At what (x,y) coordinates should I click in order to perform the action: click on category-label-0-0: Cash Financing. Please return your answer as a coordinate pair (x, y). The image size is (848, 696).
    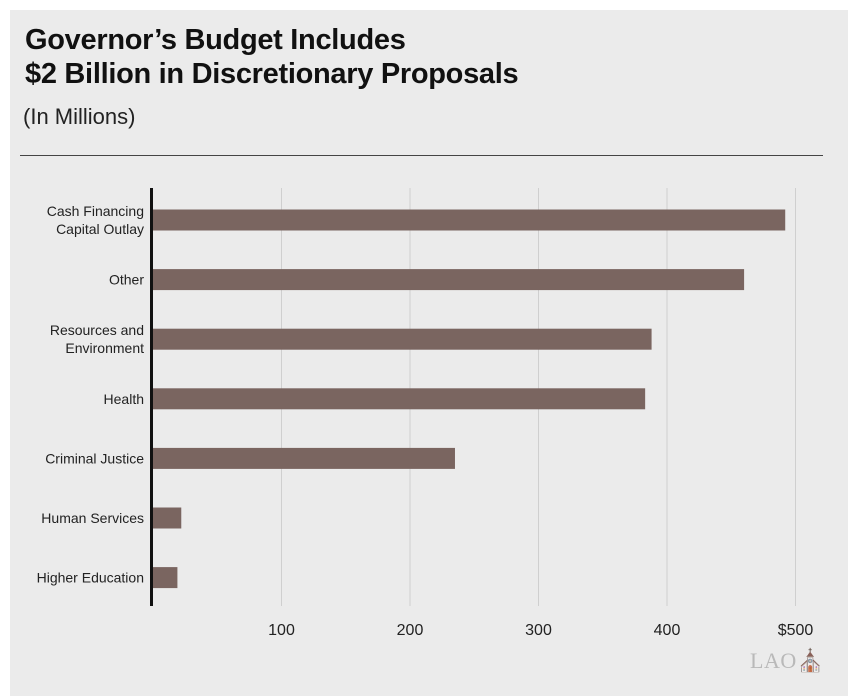
    Looking at the image, I should click on (95, 211).